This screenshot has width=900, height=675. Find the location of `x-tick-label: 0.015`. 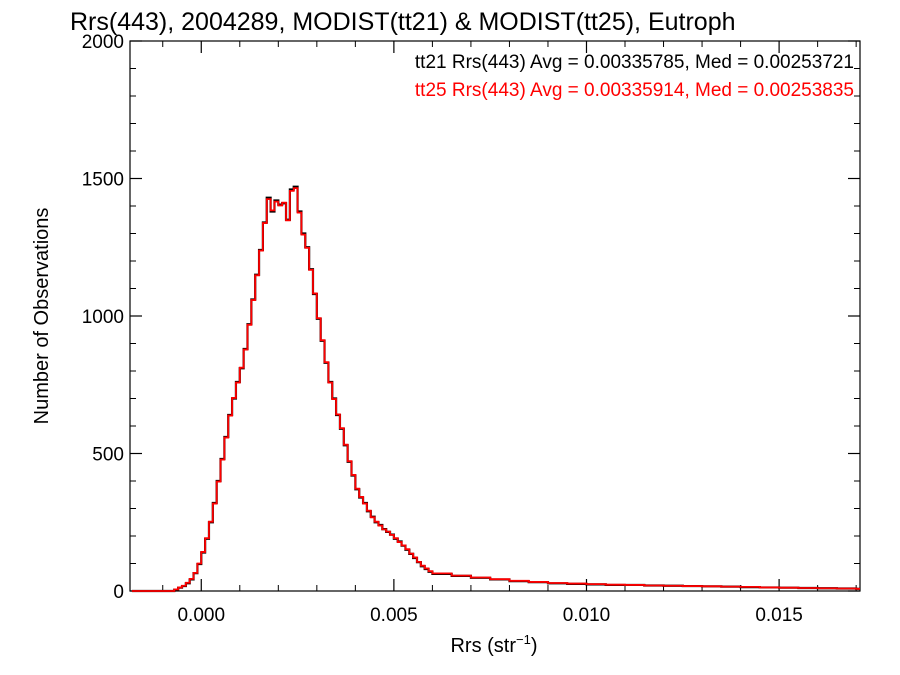

x-tick-label: 0.015 is located at coordinates (779, 615).